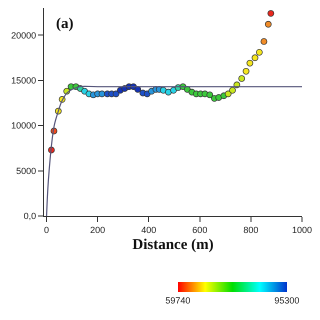 This screenshot has height=320, width=320. I want to click on x-tick-label: 800, so click(250, 229).